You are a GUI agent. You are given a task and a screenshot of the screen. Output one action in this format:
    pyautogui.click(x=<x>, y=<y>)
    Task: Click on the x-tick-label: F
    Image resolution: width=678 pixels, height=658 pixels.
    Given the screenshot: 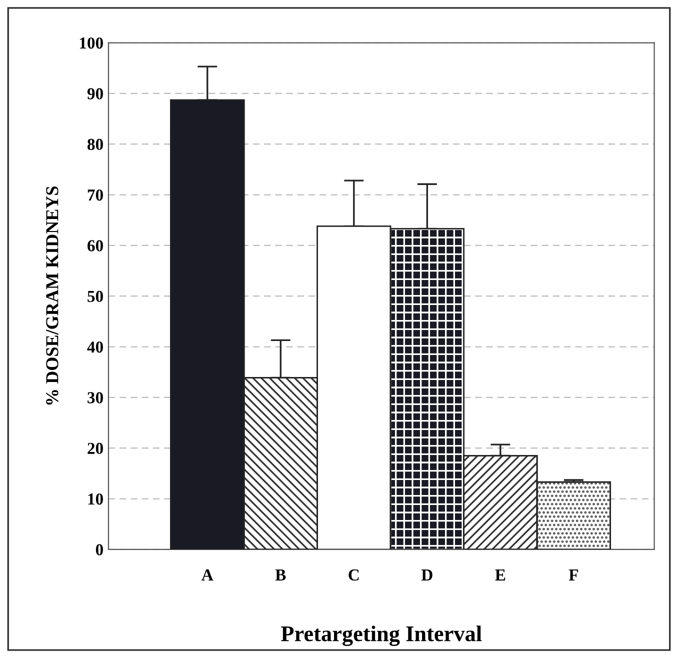 What is the action you would take?
    pyautogui.click(x=573, y=575)
    